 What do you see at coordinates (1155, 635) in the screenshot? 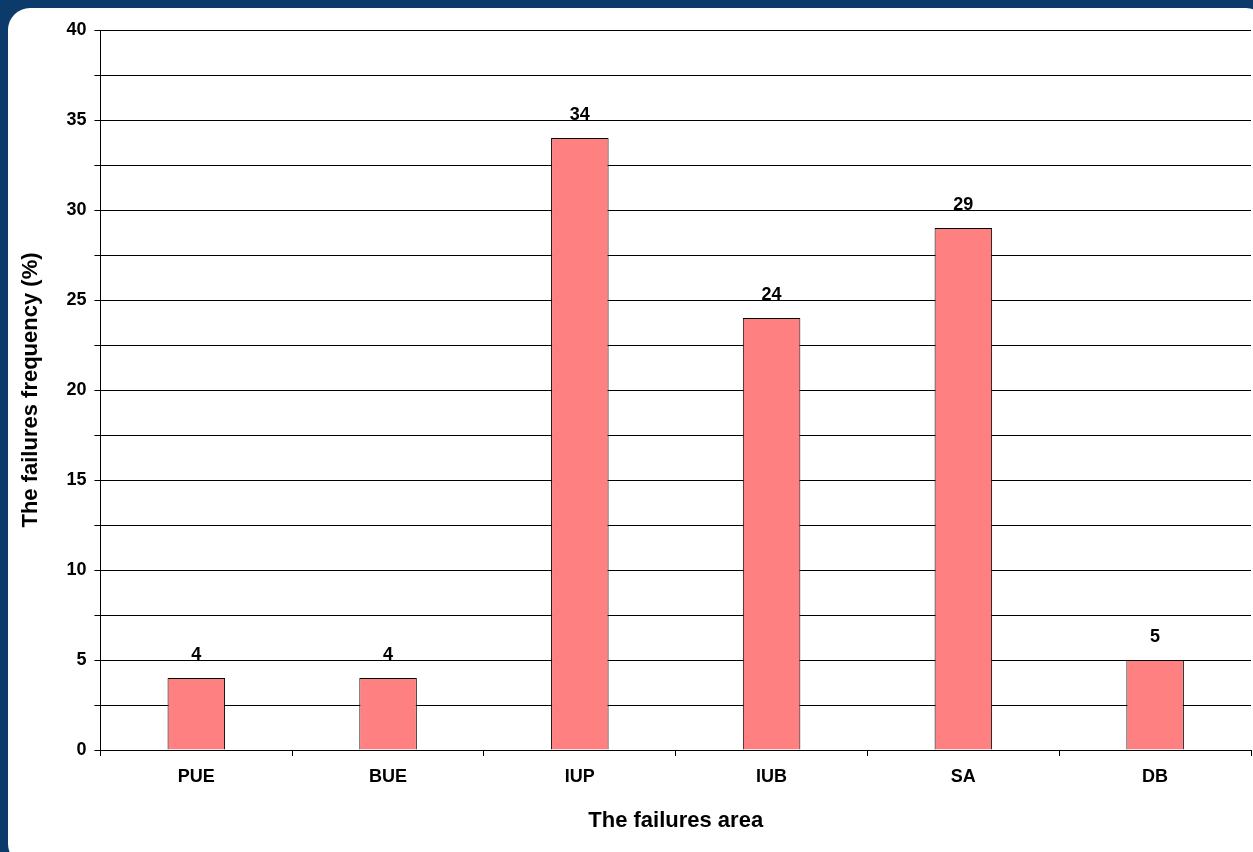
I see `data-label: 5` at bounding box center [1155, 635].